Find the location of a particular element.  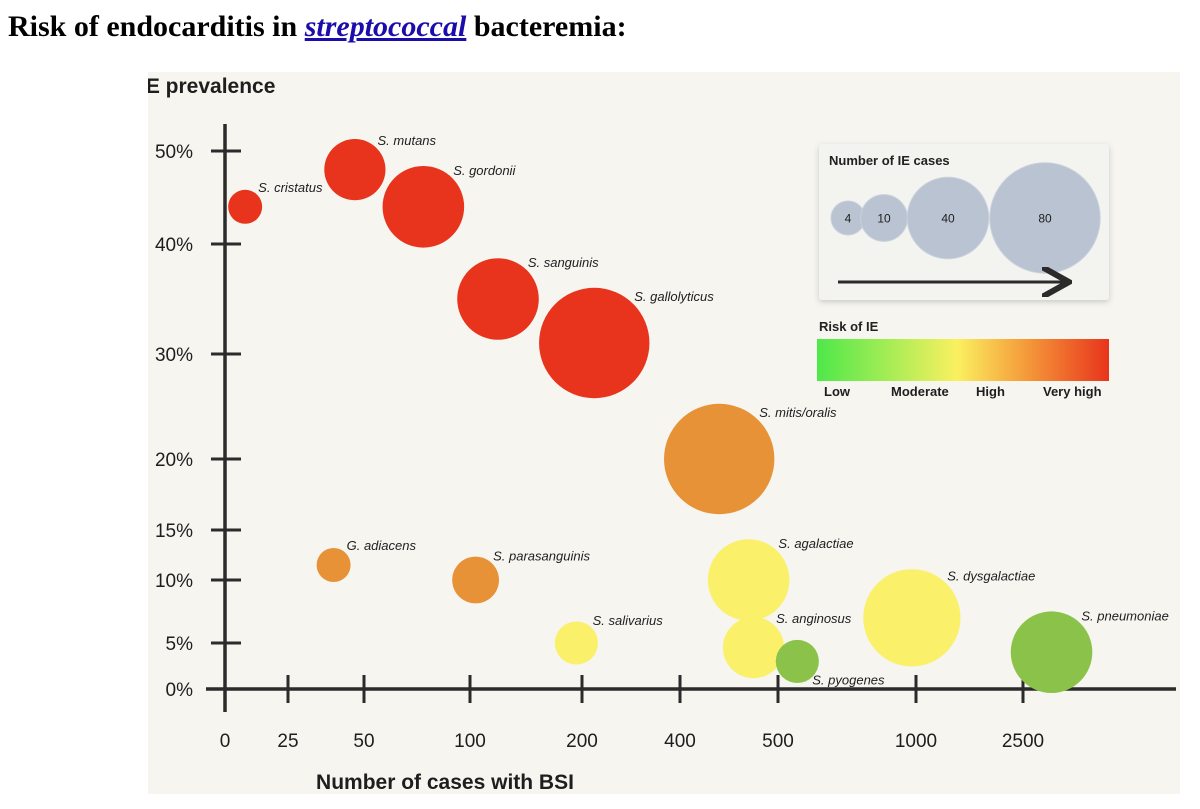

bubble-label: S. mitis/oralis is located at coordinates (798, 412).